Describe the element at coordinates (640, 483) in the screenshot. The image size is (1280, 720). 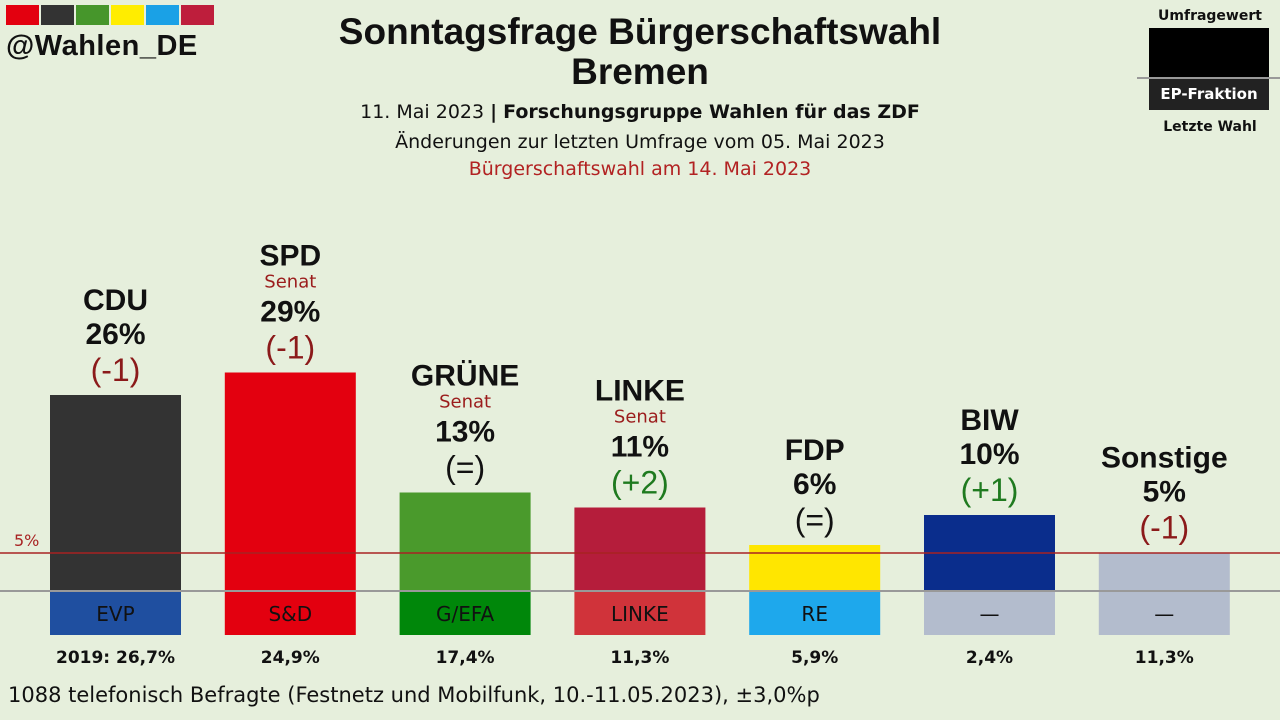
I see `change-label: (+2)` at that location.